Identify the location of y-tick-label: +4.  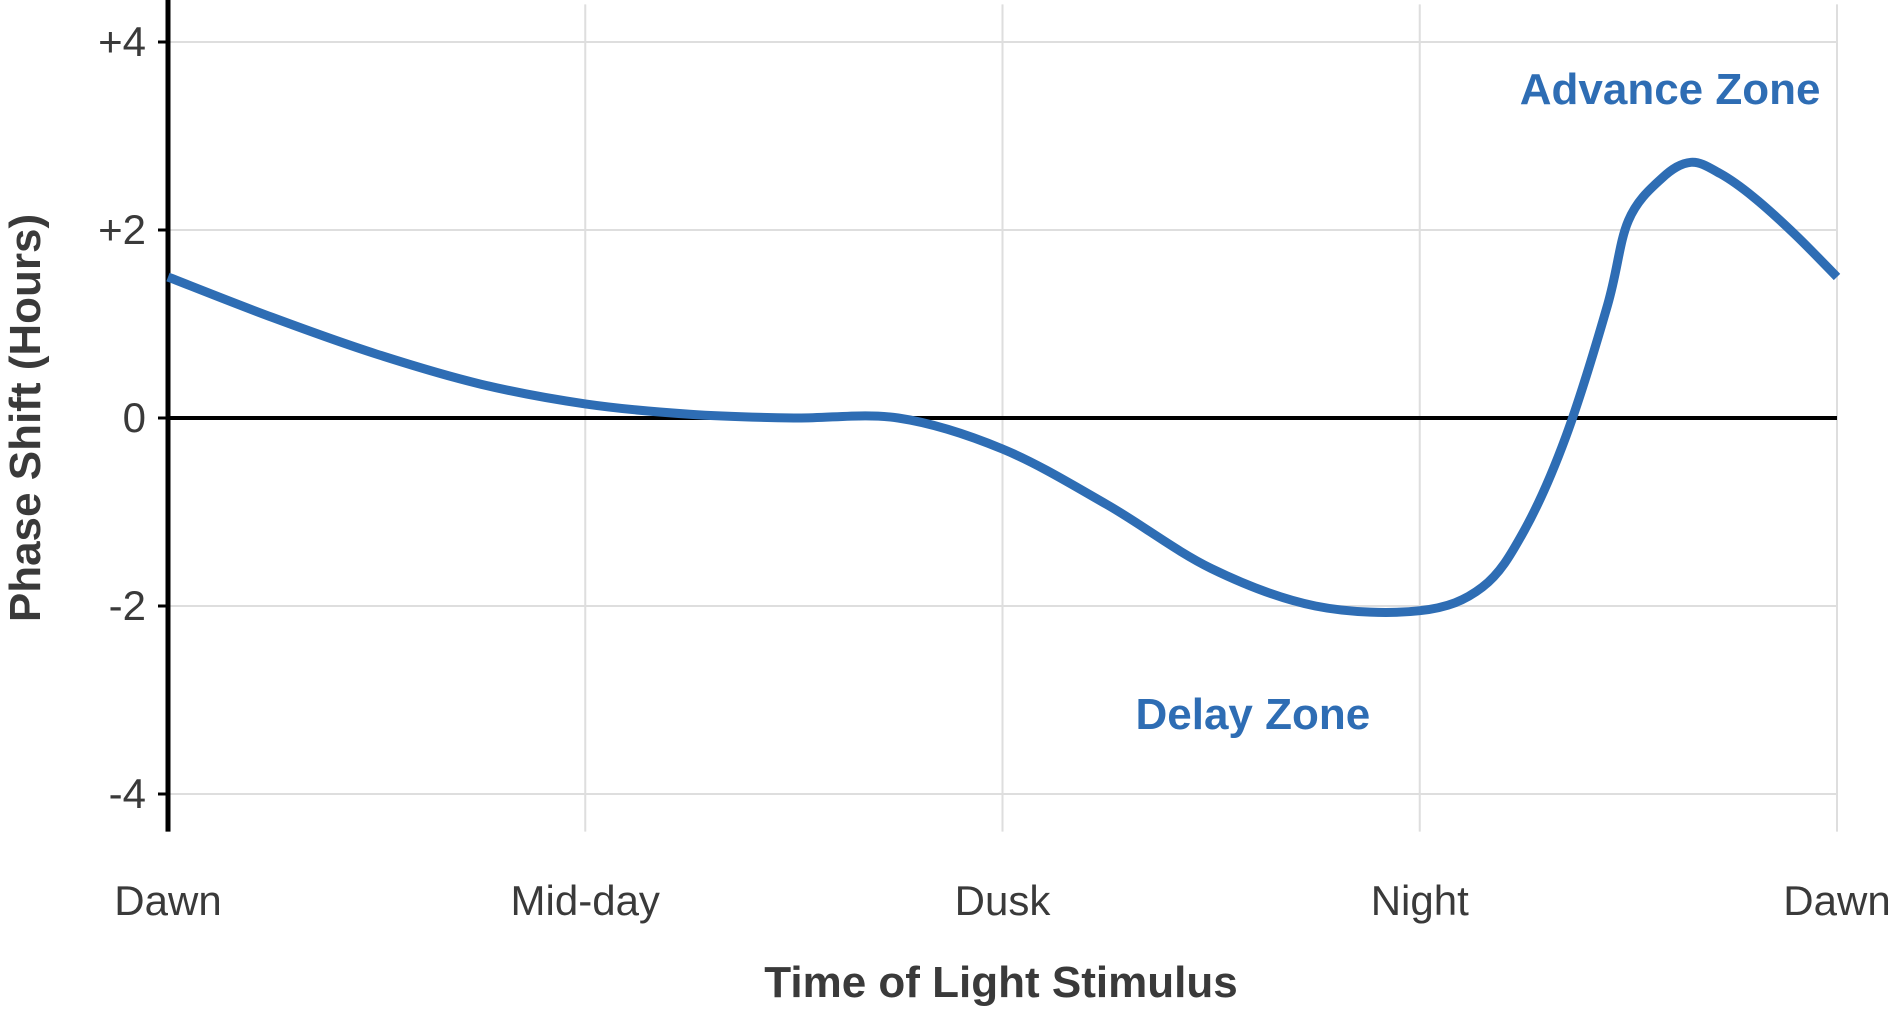
(122, 41).